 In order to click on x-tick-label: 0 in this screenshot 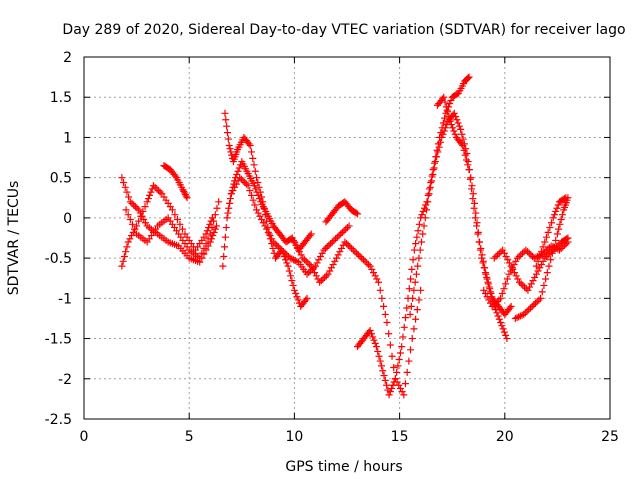, I will do `click(84, 437)`.